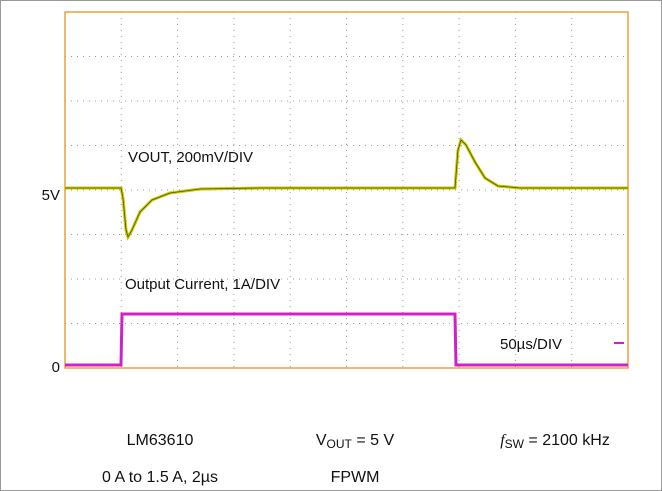 Image resolution: width=662 pixels, height=491 pixels. Describe the element at coordinates (373, 440) in the screenshot. I see `rest: = 5 V` at that location.